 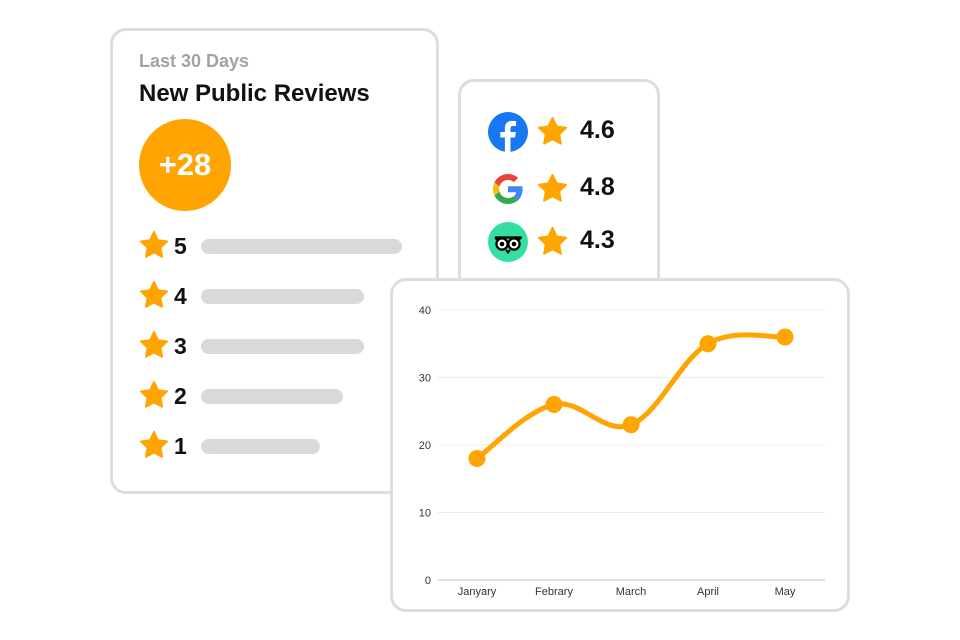 I want to click on google-rating: 4.8, so click(x=597, y=187).